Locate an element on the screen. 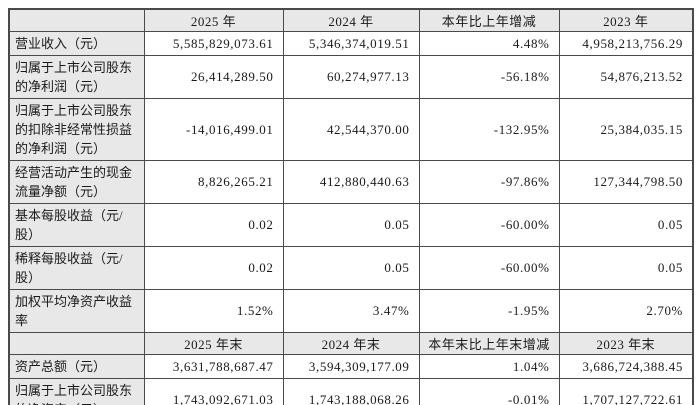  header-row-annual: 2025 年 2024 年 本年比上年增减 2023 年 is located at coordinates (351, 20).